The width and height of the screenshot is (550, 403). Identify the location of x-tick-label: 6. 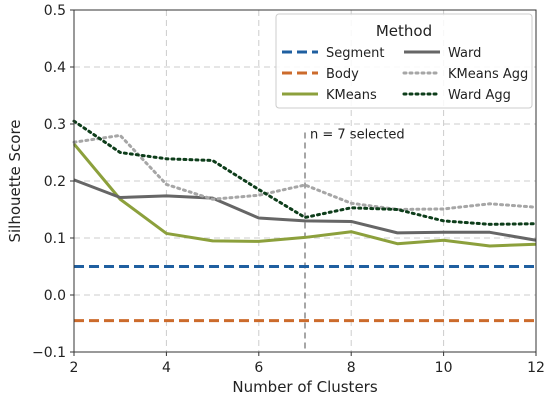
(258, 368).